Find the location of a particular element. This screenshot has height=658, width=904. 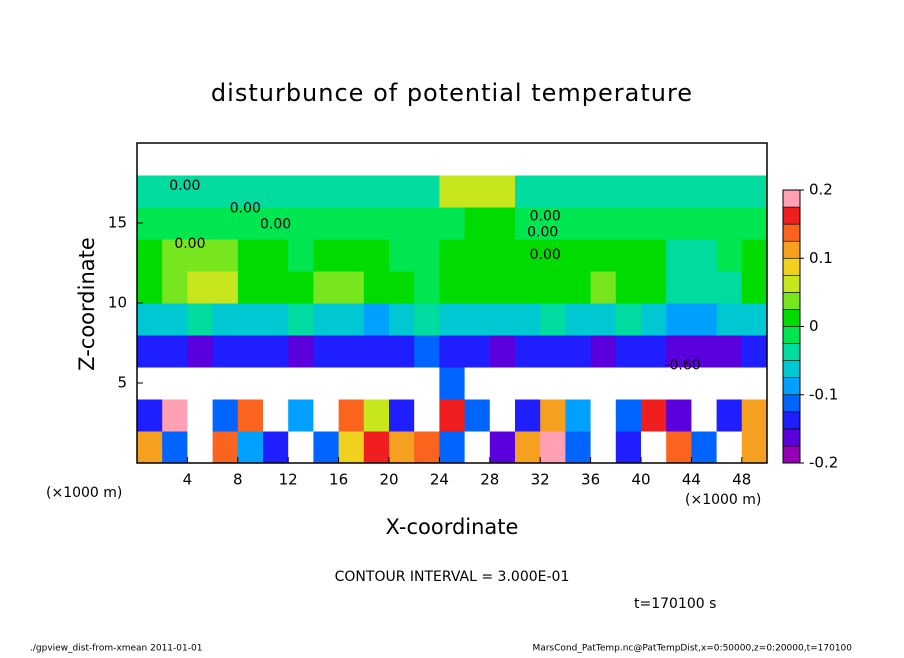

contour-interval: CONTOUR INTERVAL = 3.000E-01 is located at coordinates (452, 577).